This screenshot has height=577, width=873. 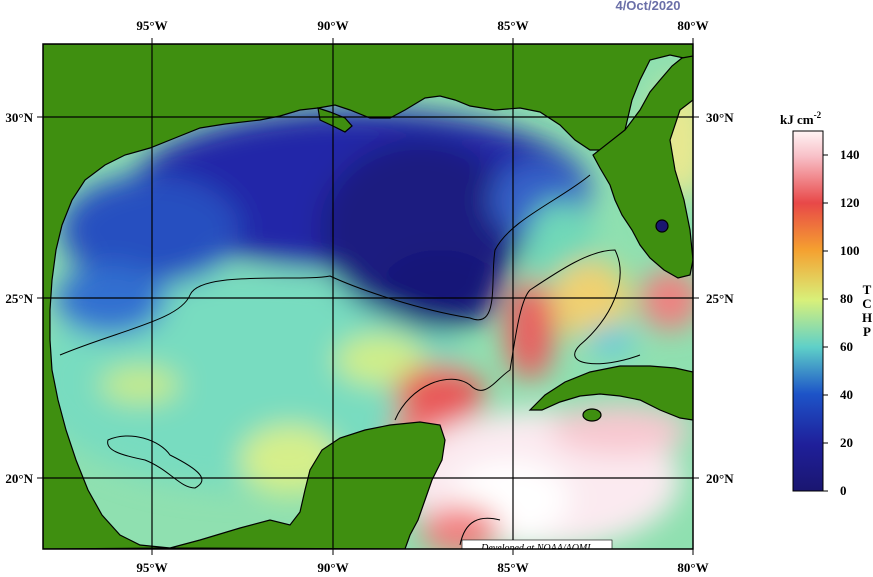 What do you see at coordinates (850, 202) in the screenshot?
I see `colorbar-tick-label: 120` at bounding box center [850, 202].